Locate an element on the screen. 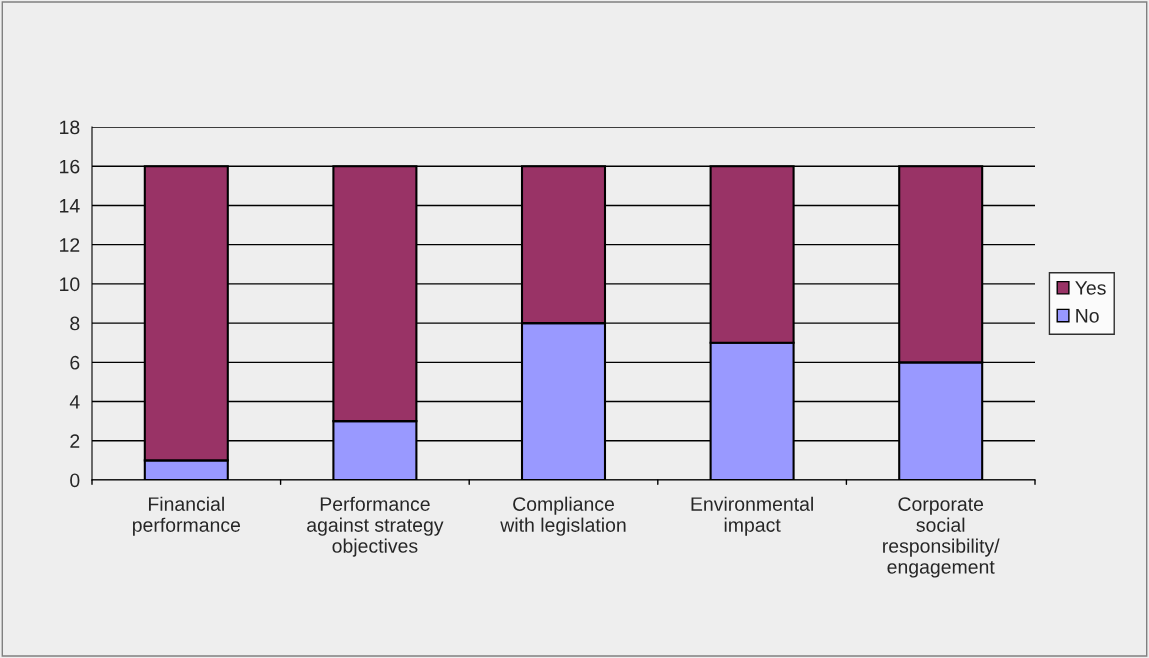  y-tick-label: 6 is located at coordinates (75, 362).